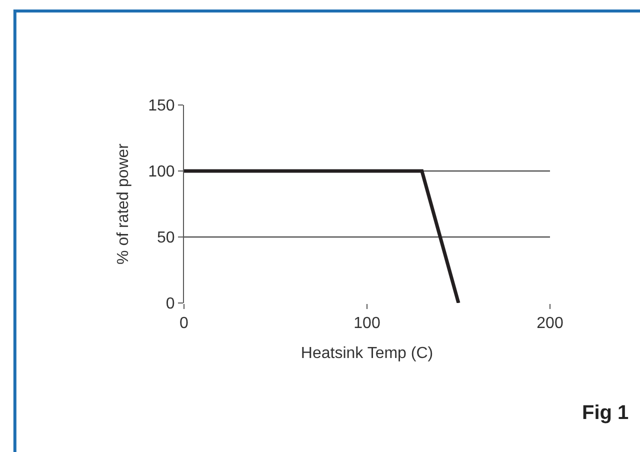 The width and height of the screenshot is (640, 452). What do you see at coordinates (550, 323) in the screenshot?
I see `x-tick-label: 200` at bounding box center [550, 323].